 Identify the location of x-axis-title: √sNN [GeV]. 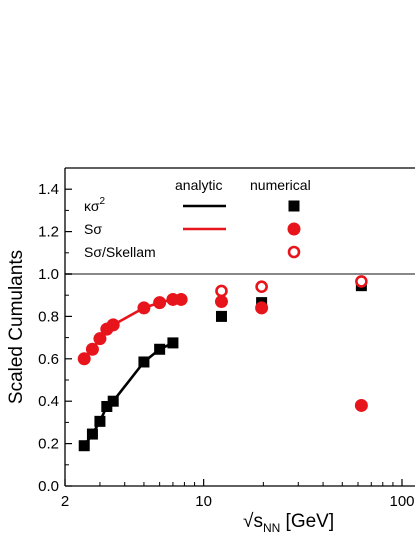
(288, 523).